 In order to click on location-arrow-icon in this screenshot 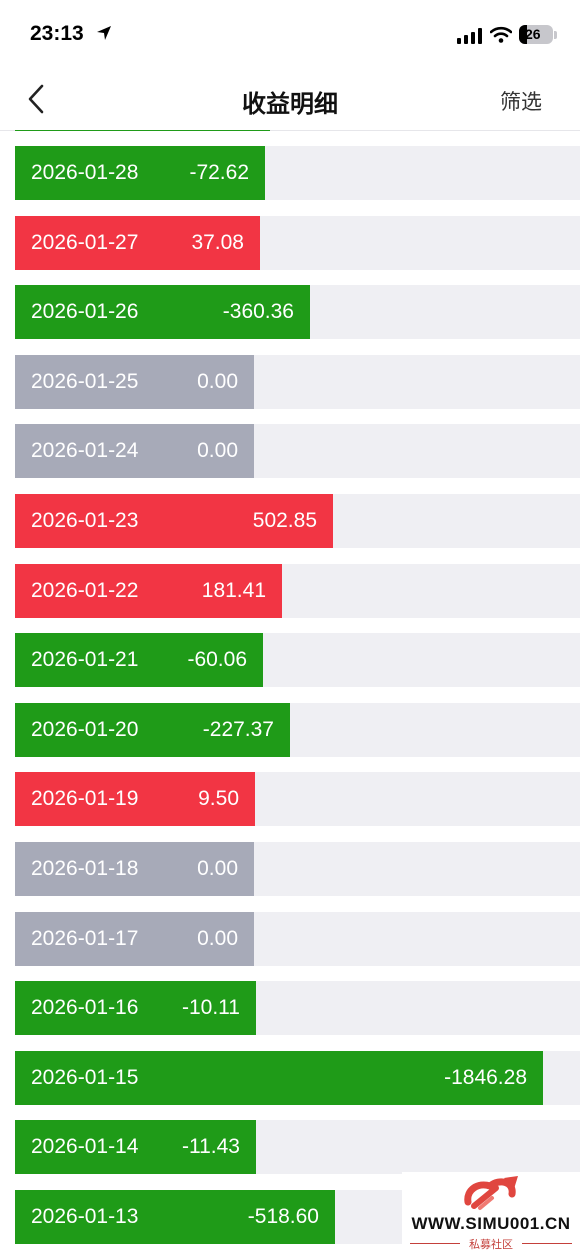, I will do `click(104, 33)`.